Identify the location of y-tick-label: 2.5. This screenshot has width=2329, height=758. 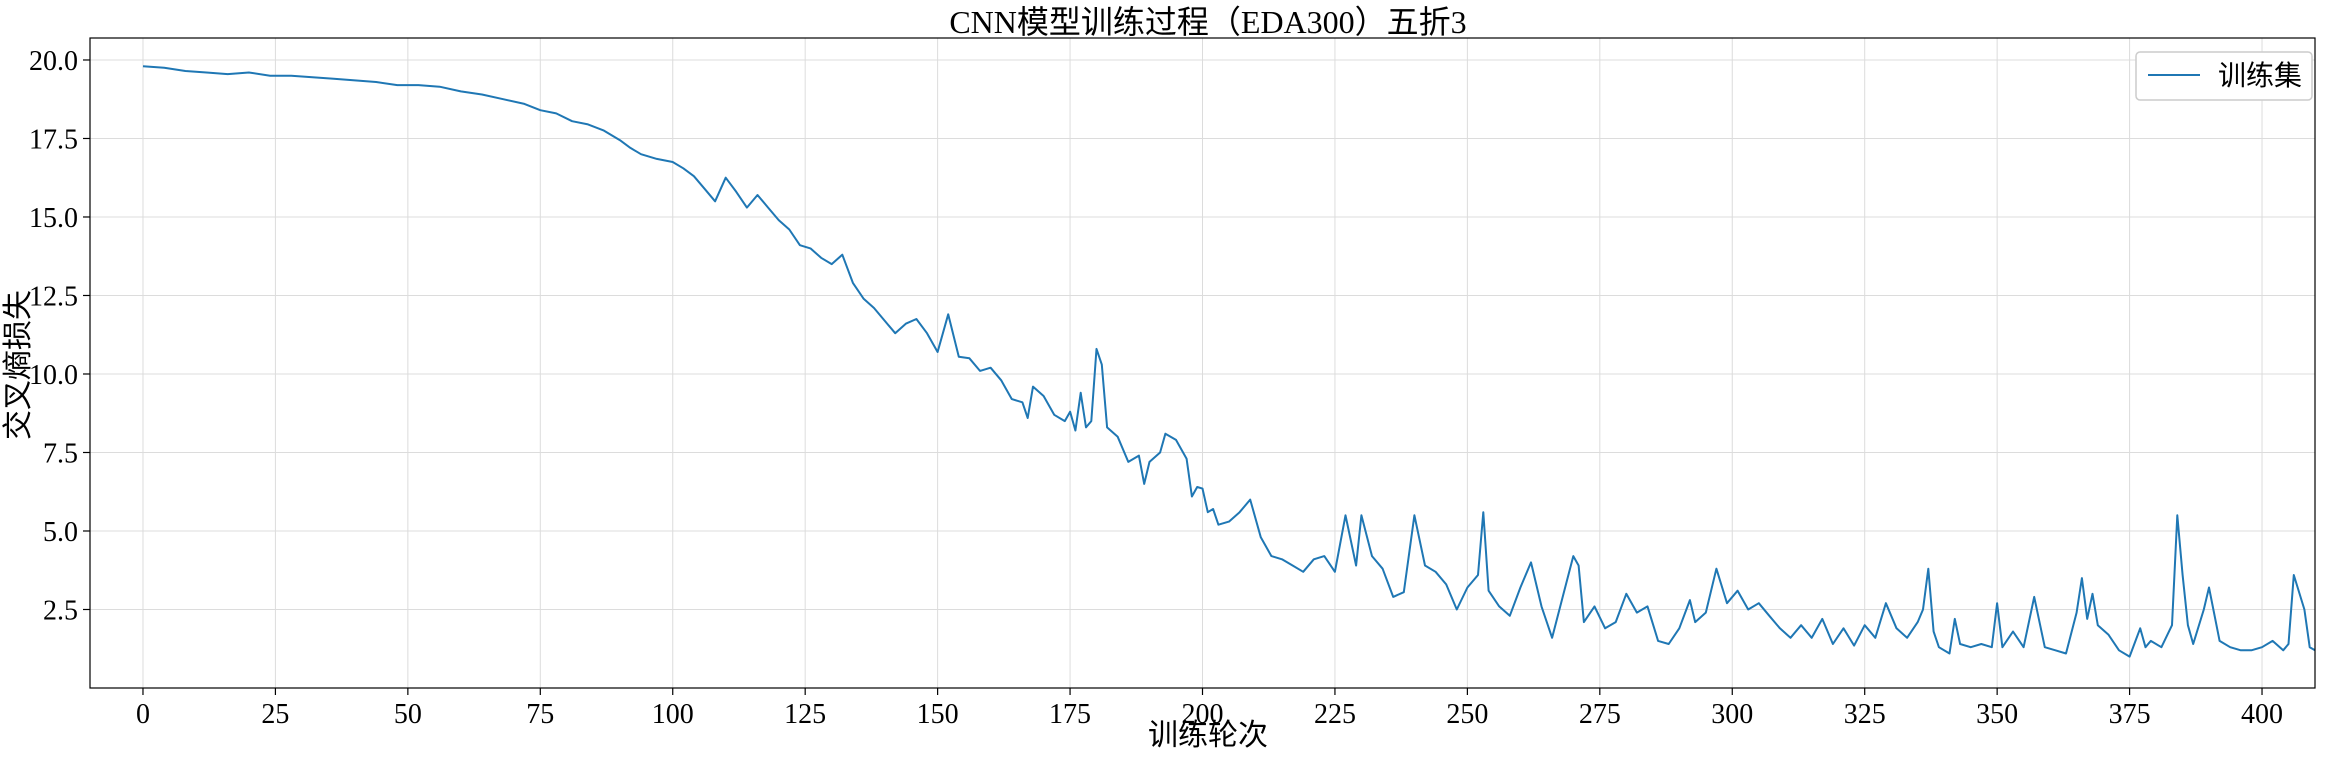
(60, 610).